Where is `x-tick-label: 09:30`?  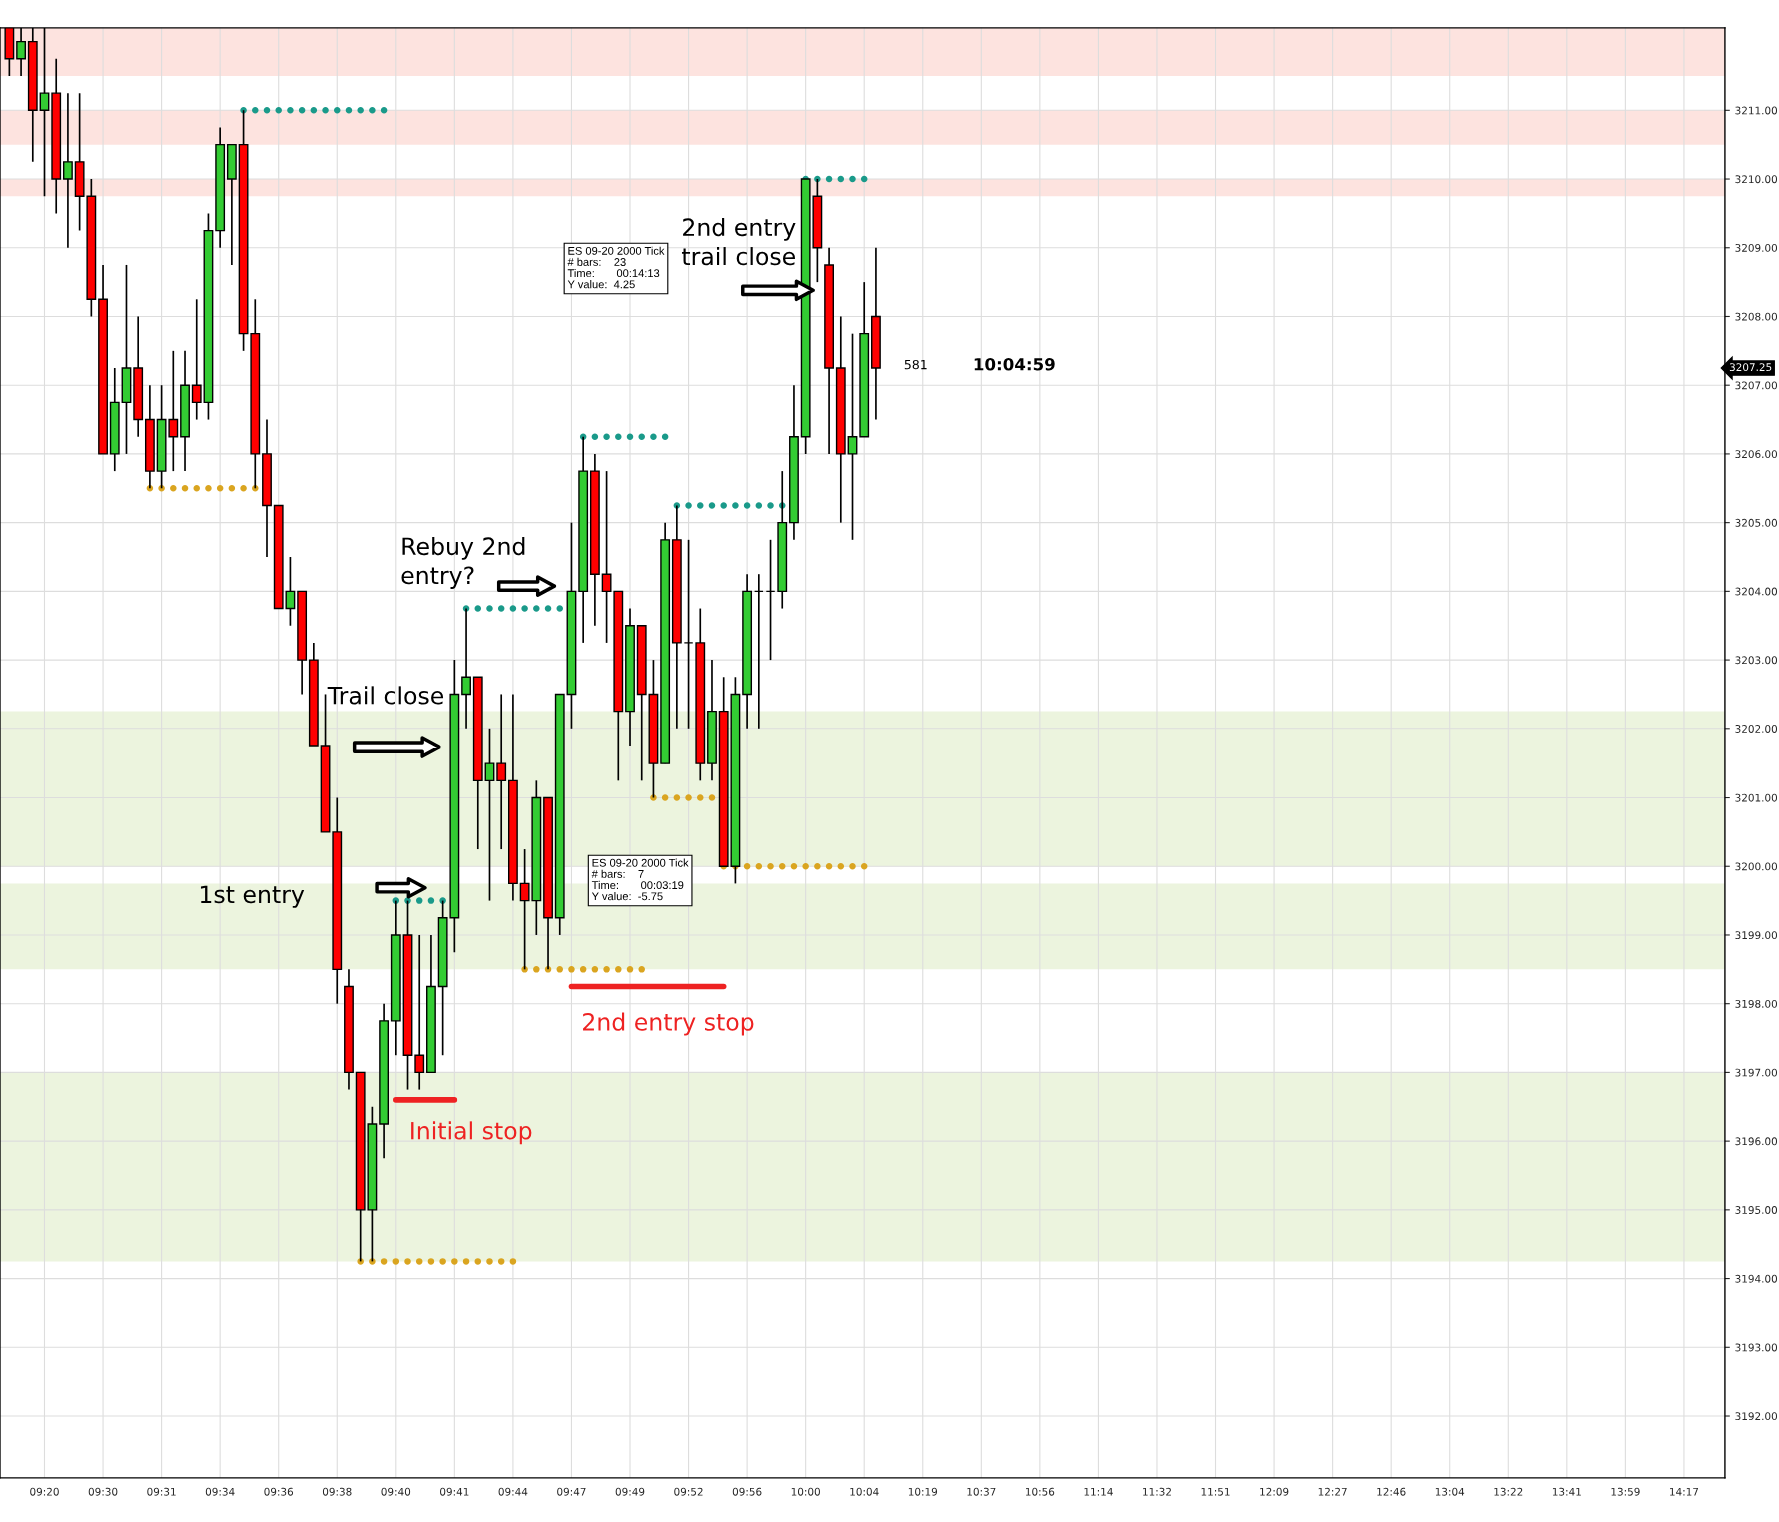 x-tick-label: 09:30 is located at coordinates (103, 1491).